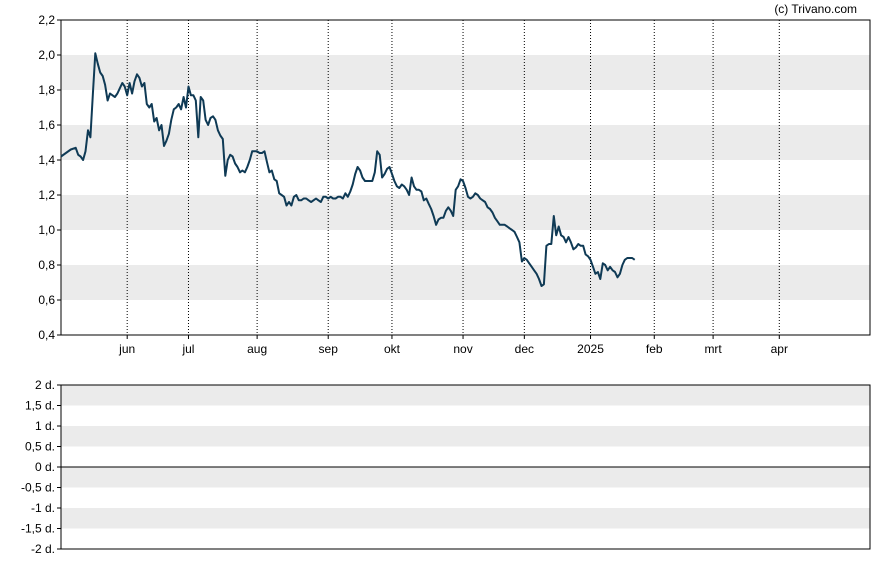 The image size is (888, 565). Describe the element at coordinates (46, 195) in the screenshot. I see `y-tick-label: 1,2` at that location.